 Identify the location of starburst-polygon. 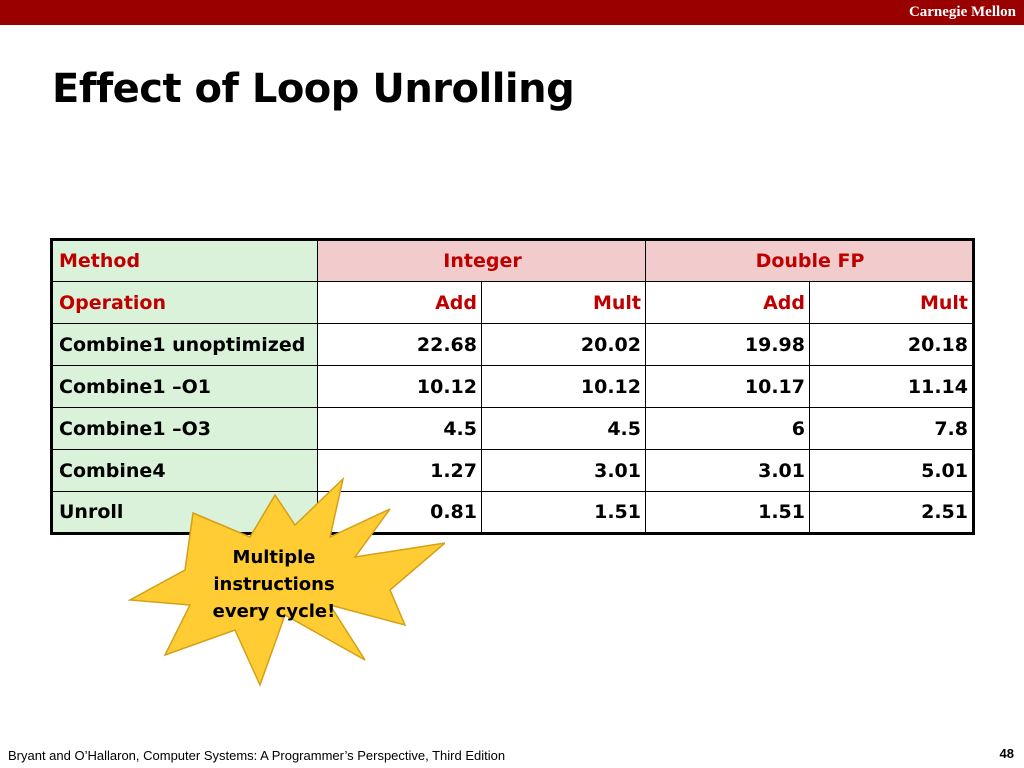
(286, 581).